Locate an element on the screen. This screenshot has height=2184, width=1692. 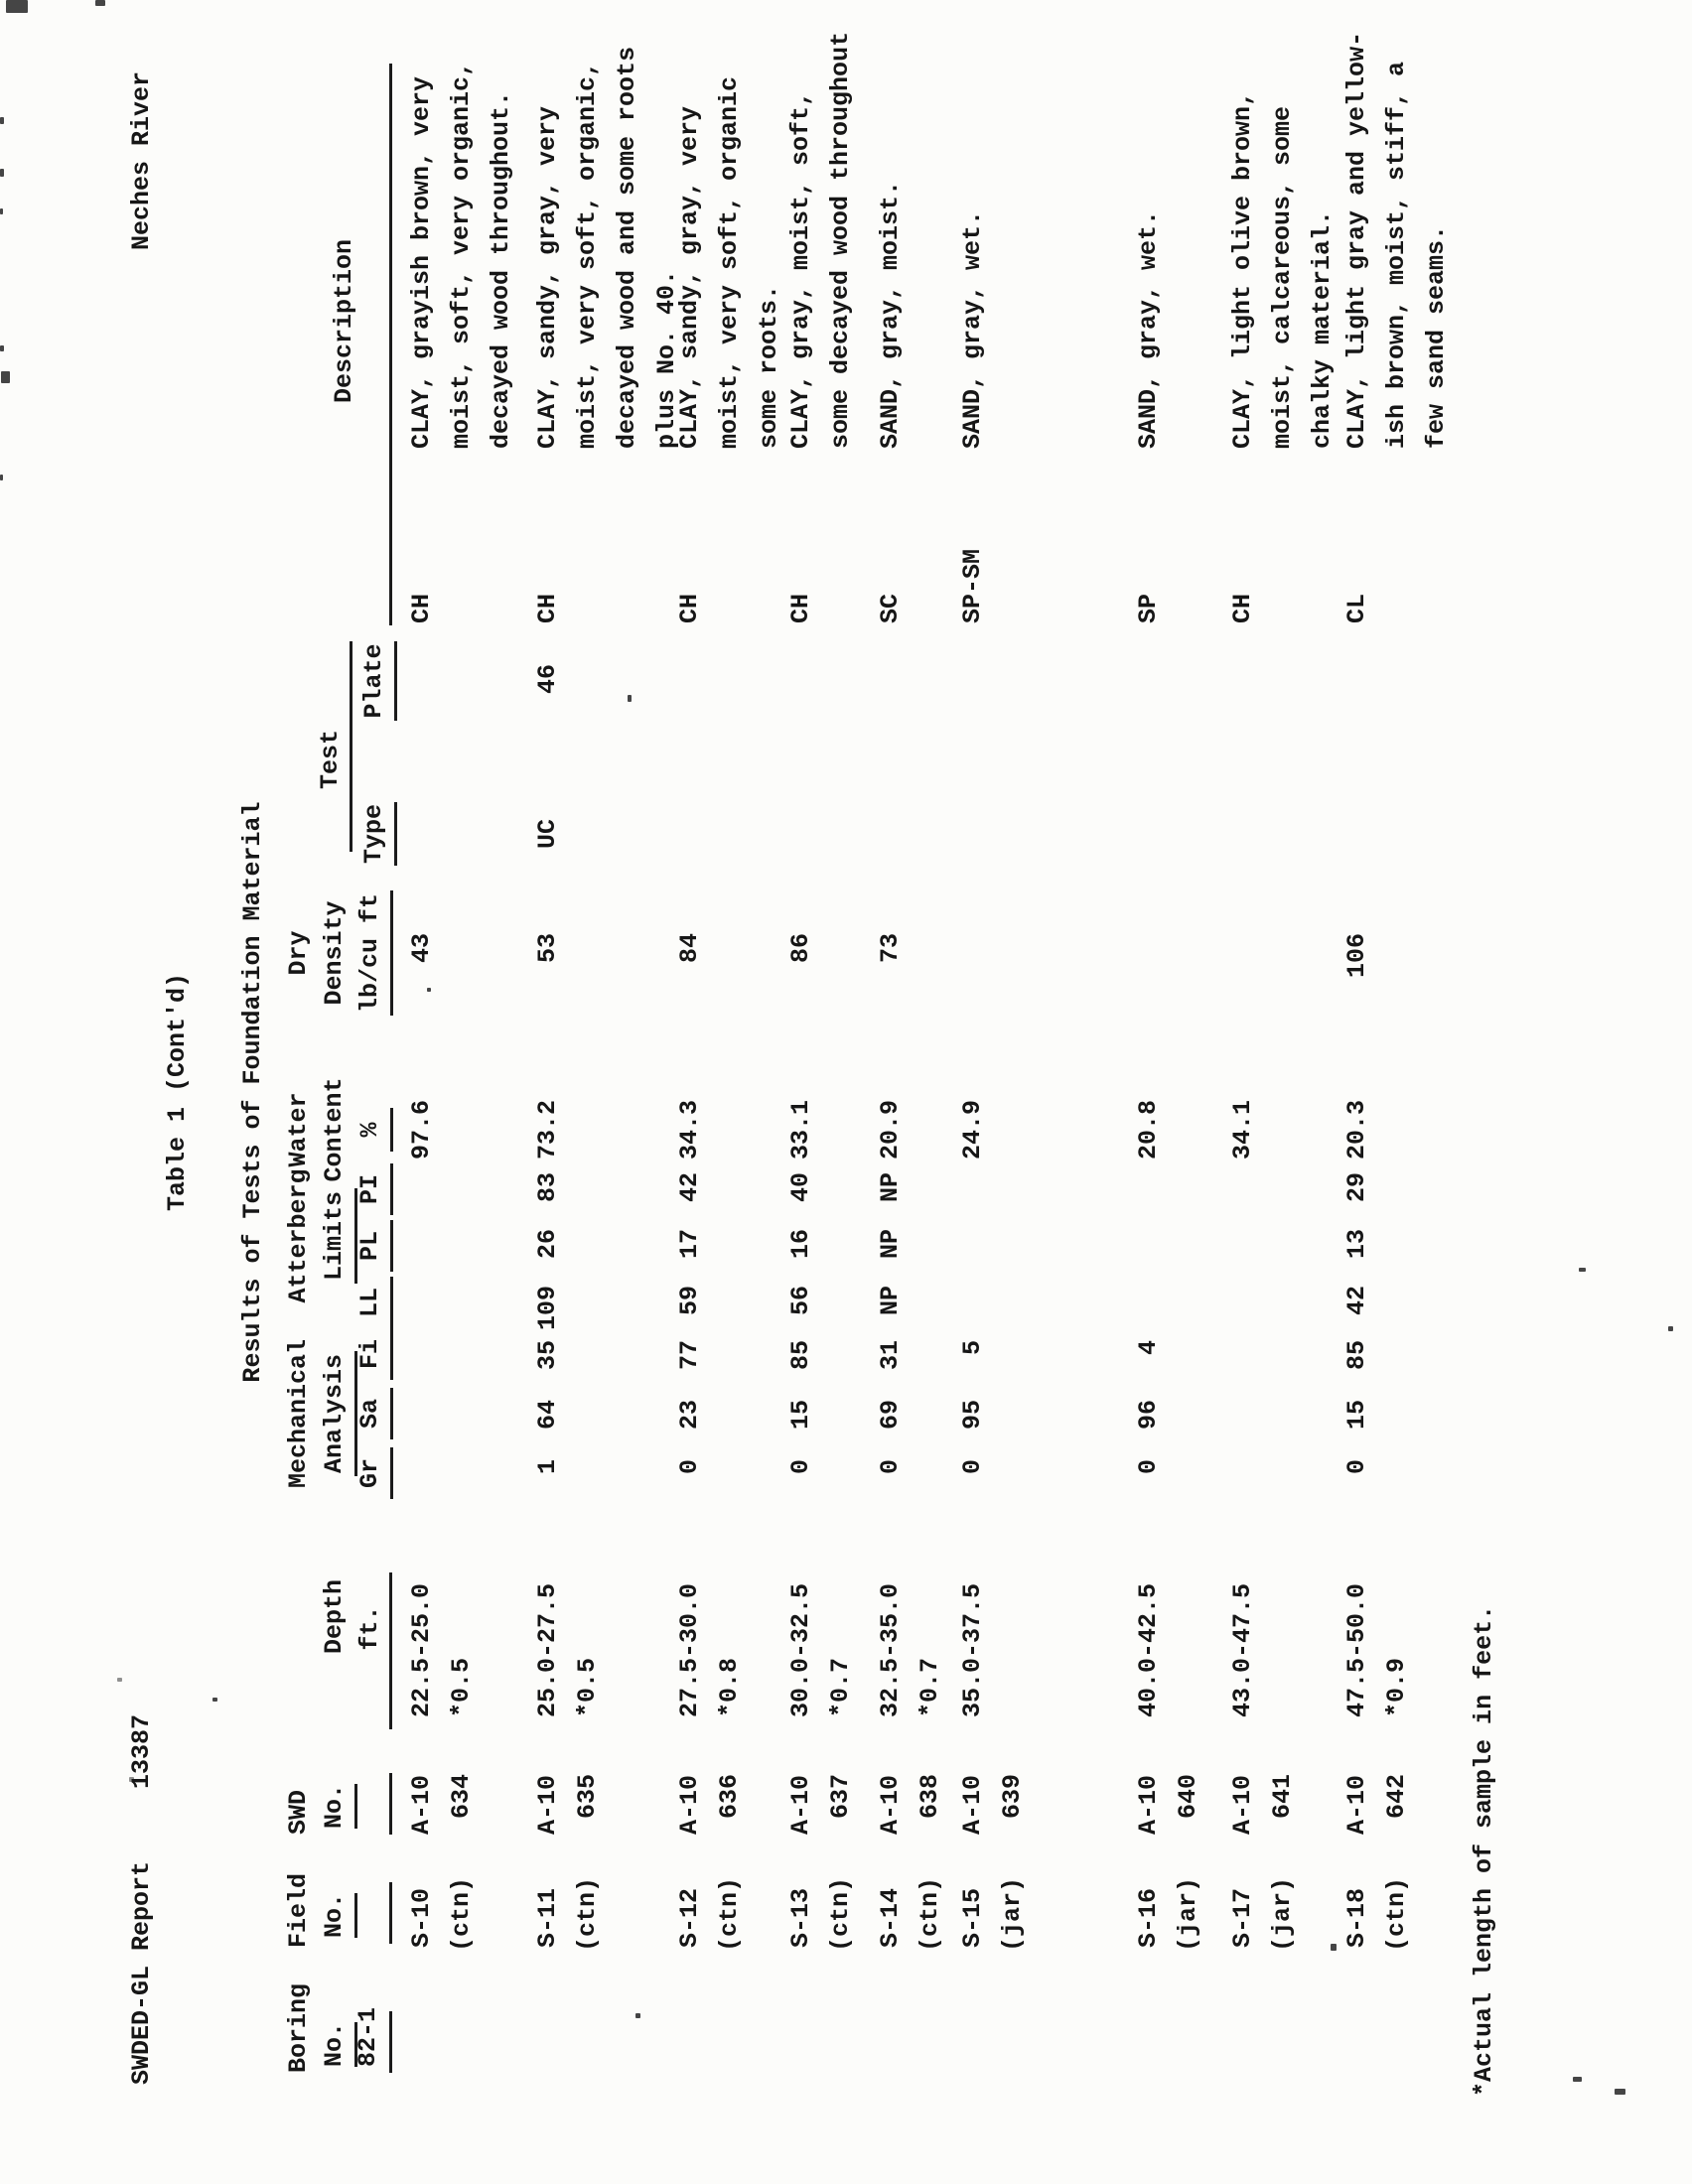
header-field: Field is located at coordinates (298, 1910).